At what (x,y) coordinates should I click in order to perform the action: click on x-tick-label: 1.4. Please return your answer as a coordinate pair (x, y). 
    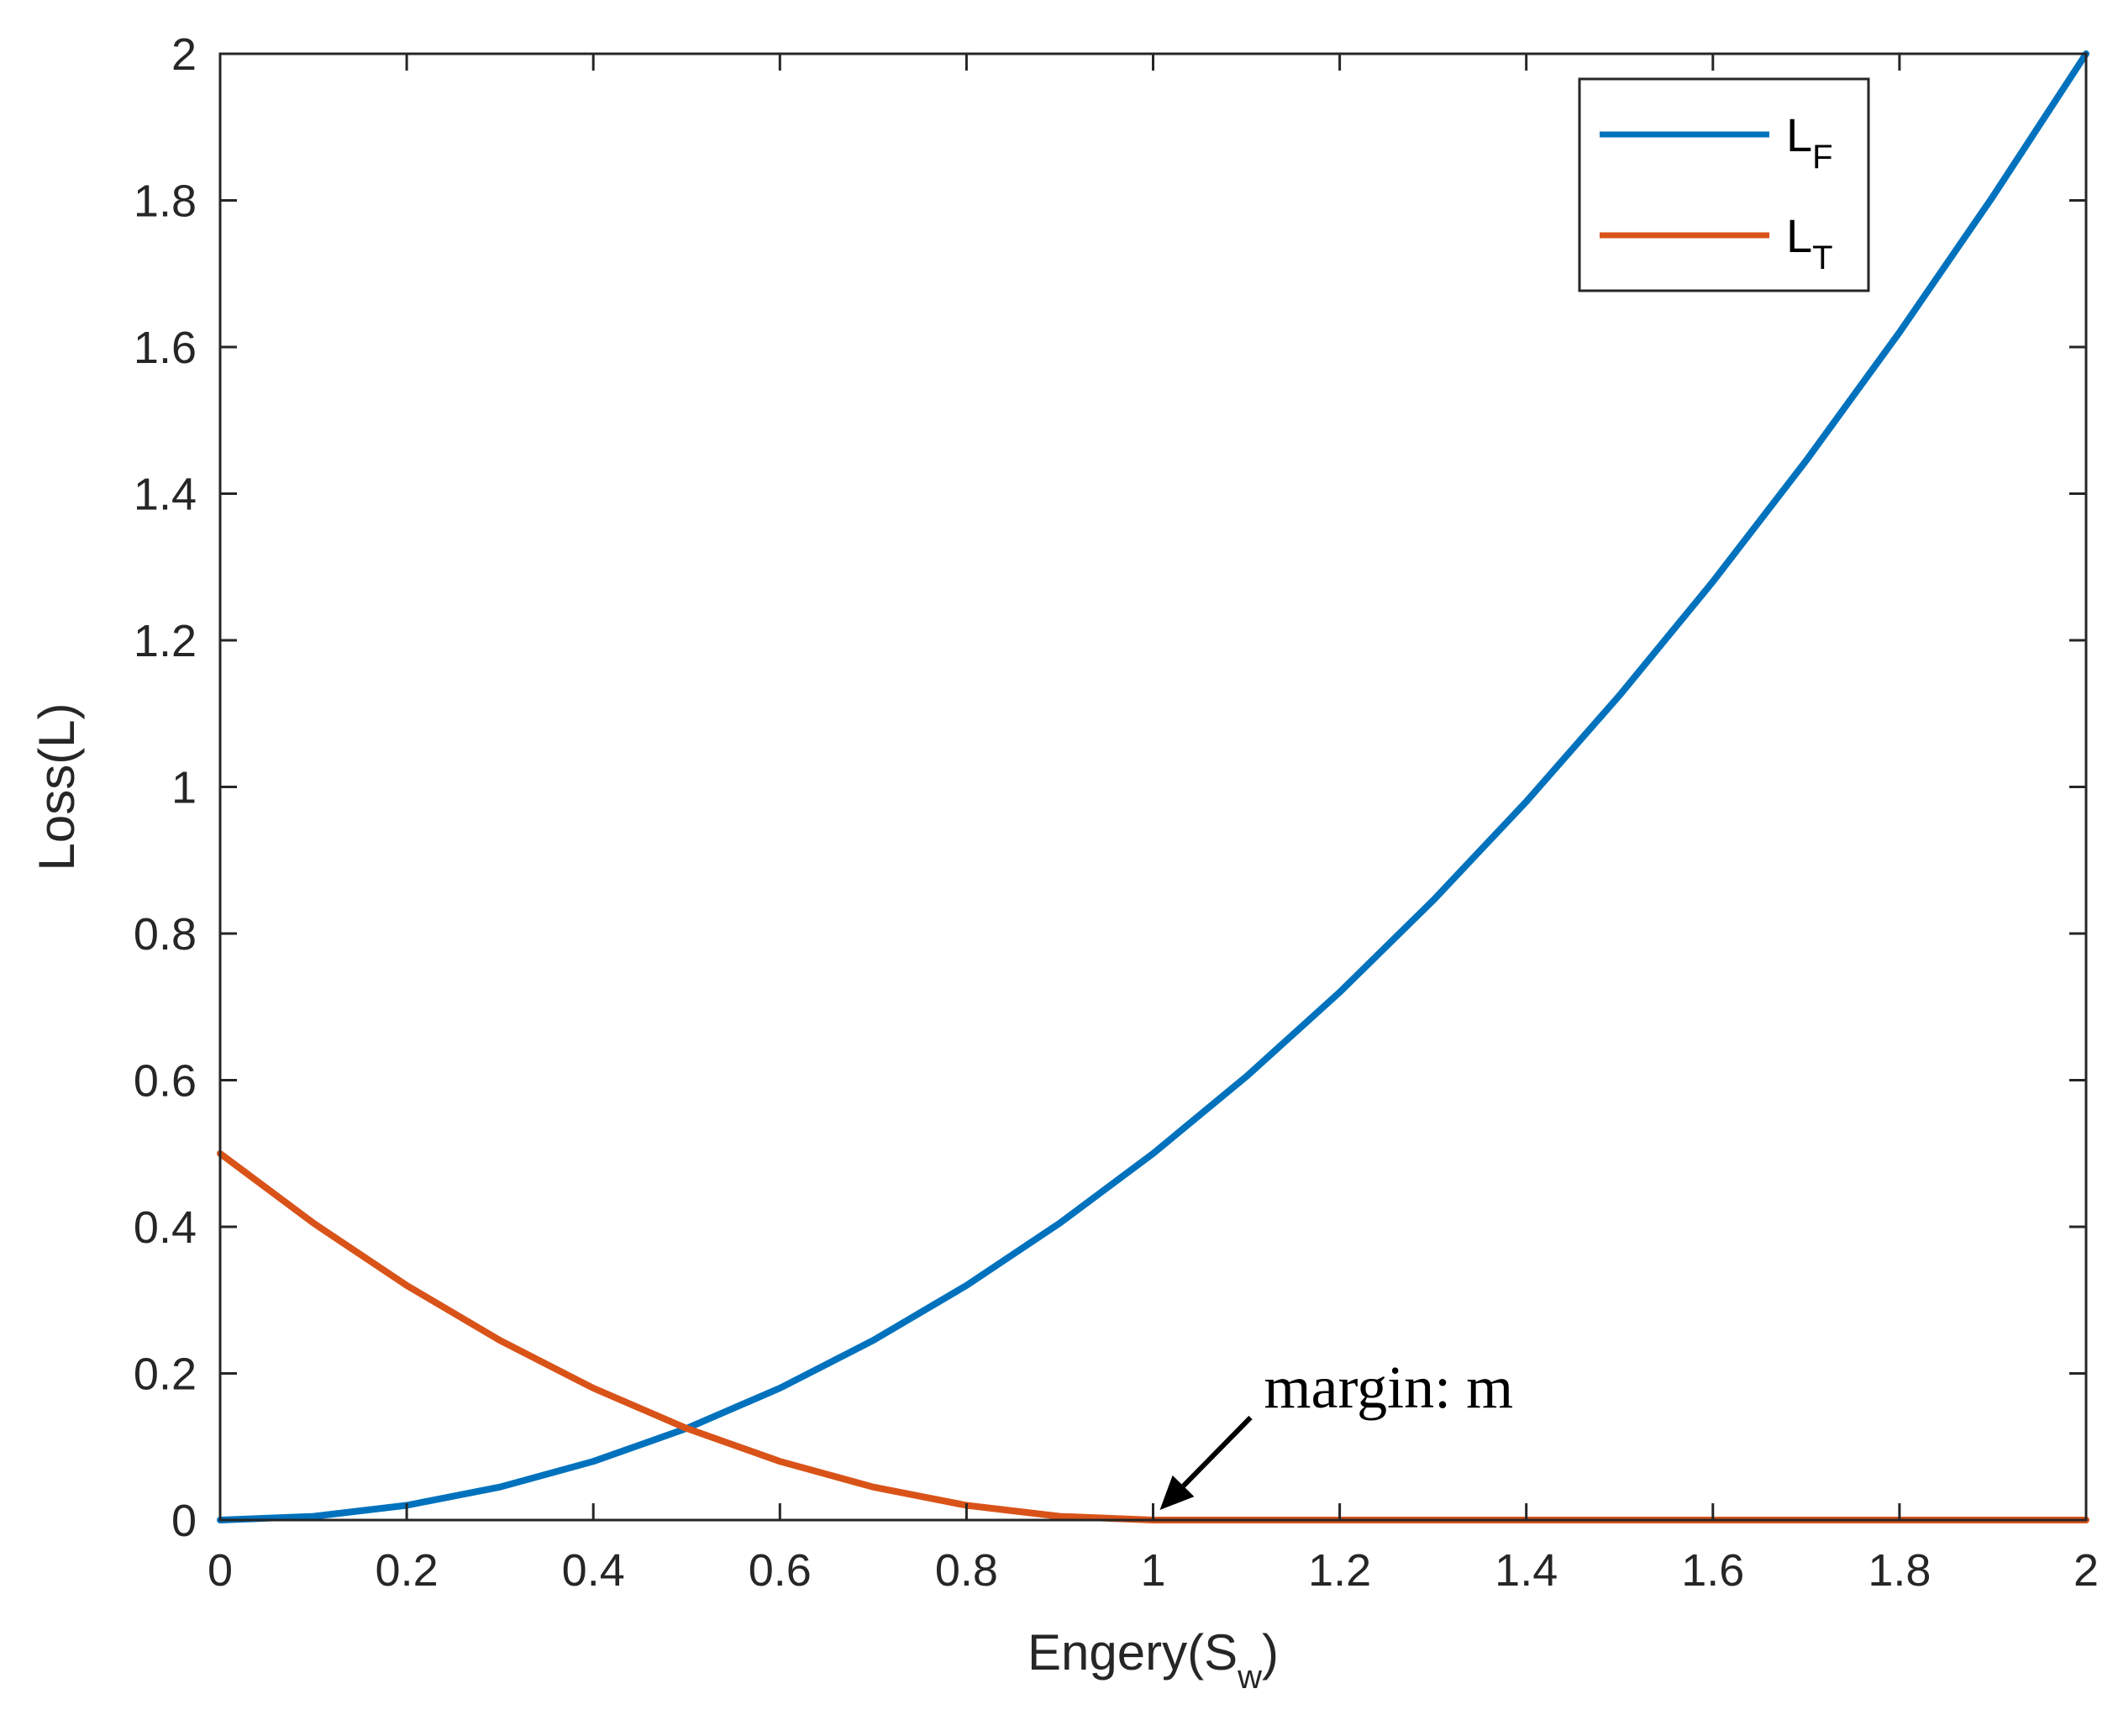
    Looking at the image, I should click on (1526, 1570).